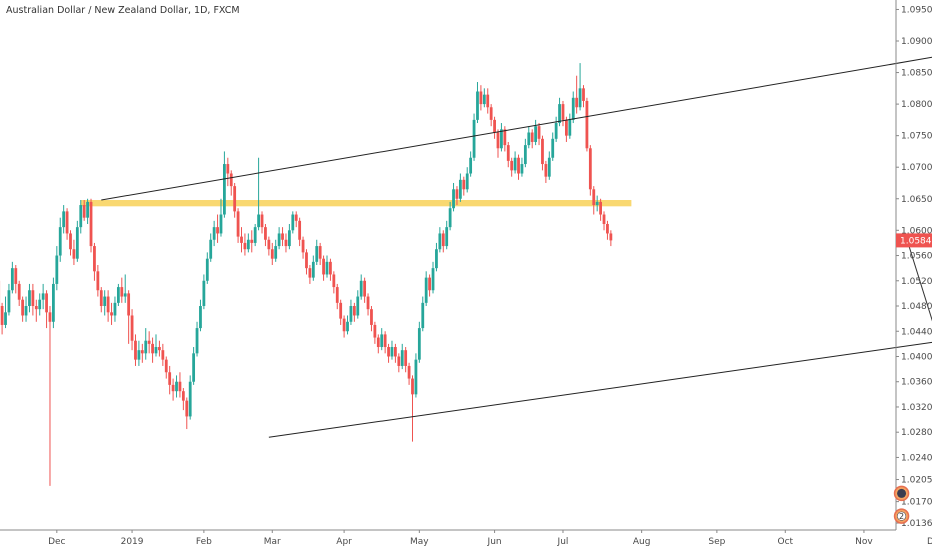  What do you see at coordinates (600, 389) in the screenshot?
I see `channel-lower-line` at bounding box center [600, 389].